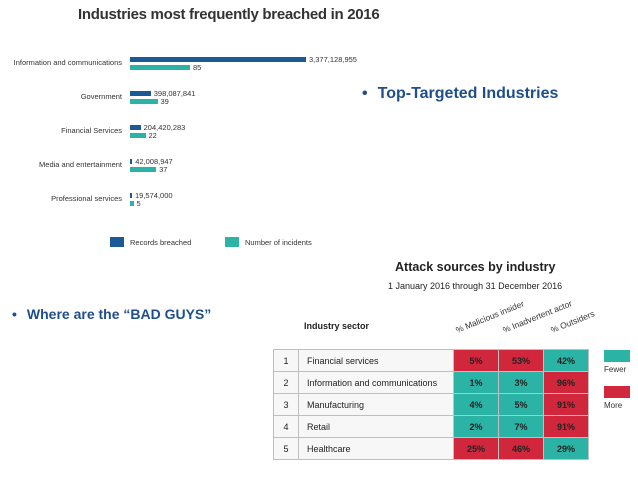 The width and height of the screenshot is (638, 479). What do you see at coordinates (119, 314) in the screenshot?
I see `bullet-bad-guys-text: Where are the “BAD GUYS”` at bounding box center [119, 314].